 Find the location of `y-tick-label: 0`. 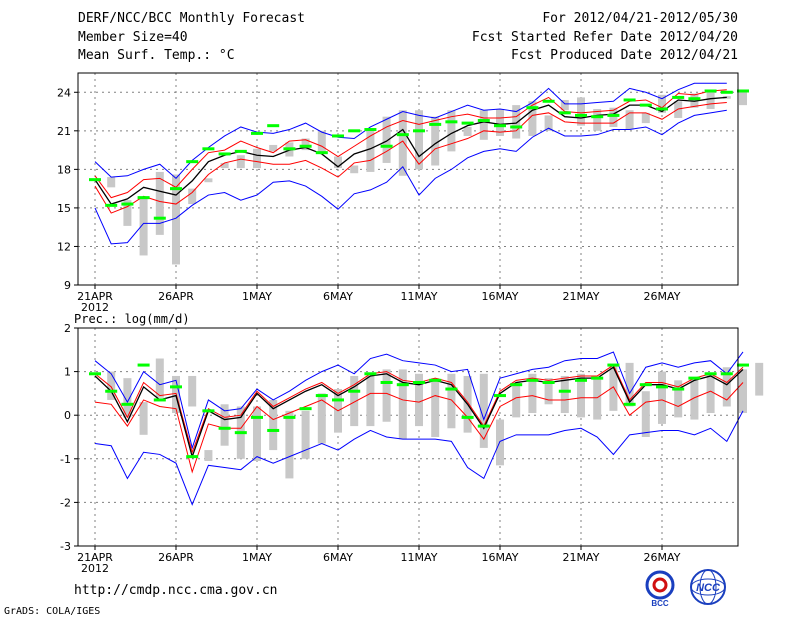

y-tick-label: 0 is located at coordinates (67, 415).